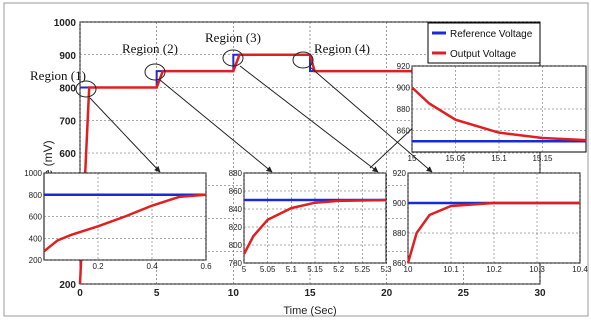 The image size is (591, 320). I want to click on y-tick-label: 900, so click(67, 56).